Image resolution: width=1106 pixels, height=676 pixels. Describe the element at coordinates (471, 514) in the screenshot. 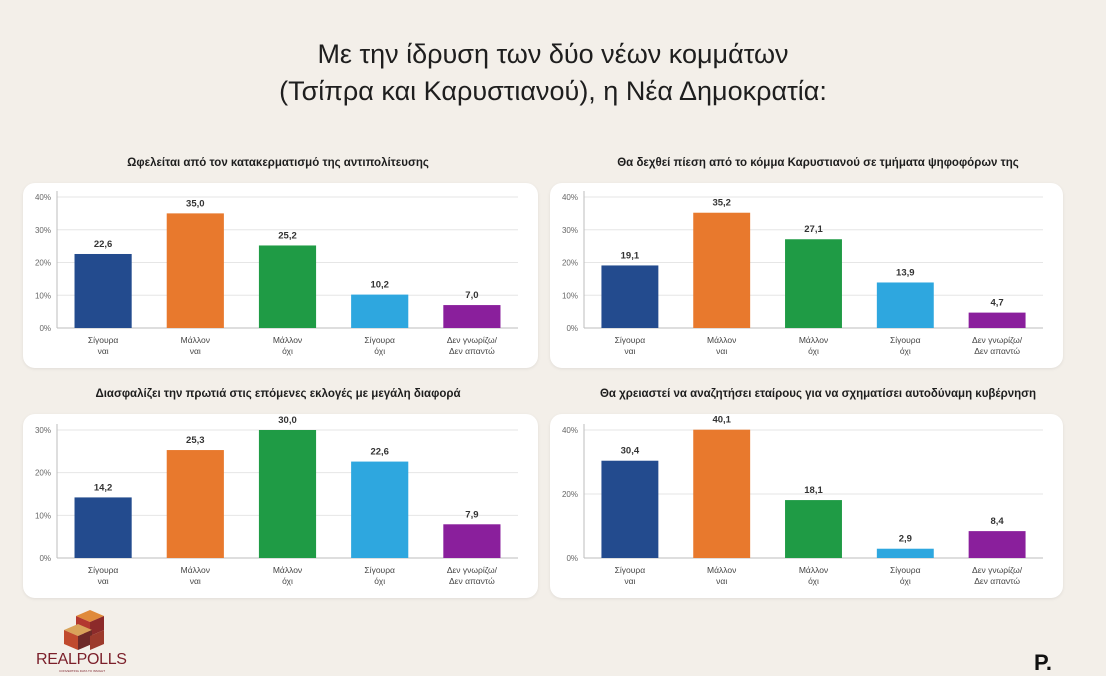

I see `data-label: 7,9` at that location.